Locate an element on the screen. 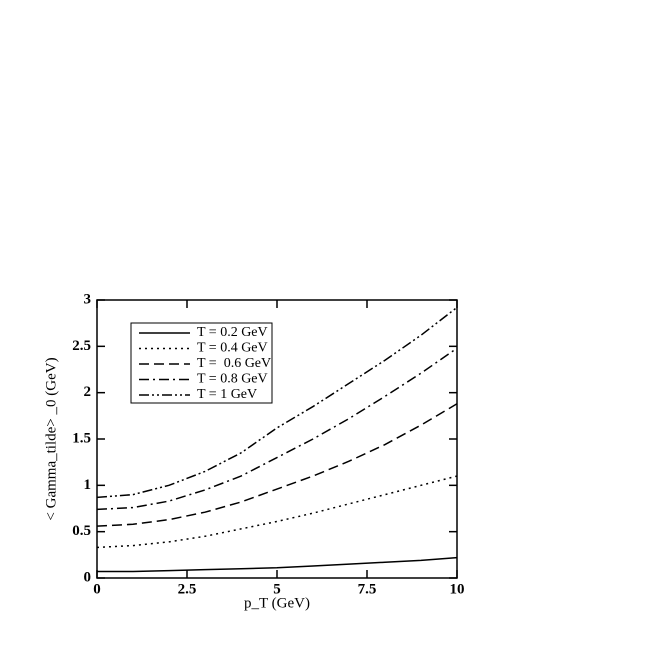 The width and height of the screenshot is (654, 654). legend-label: T = 0.6 GeV is located at coordinates (234, 363).